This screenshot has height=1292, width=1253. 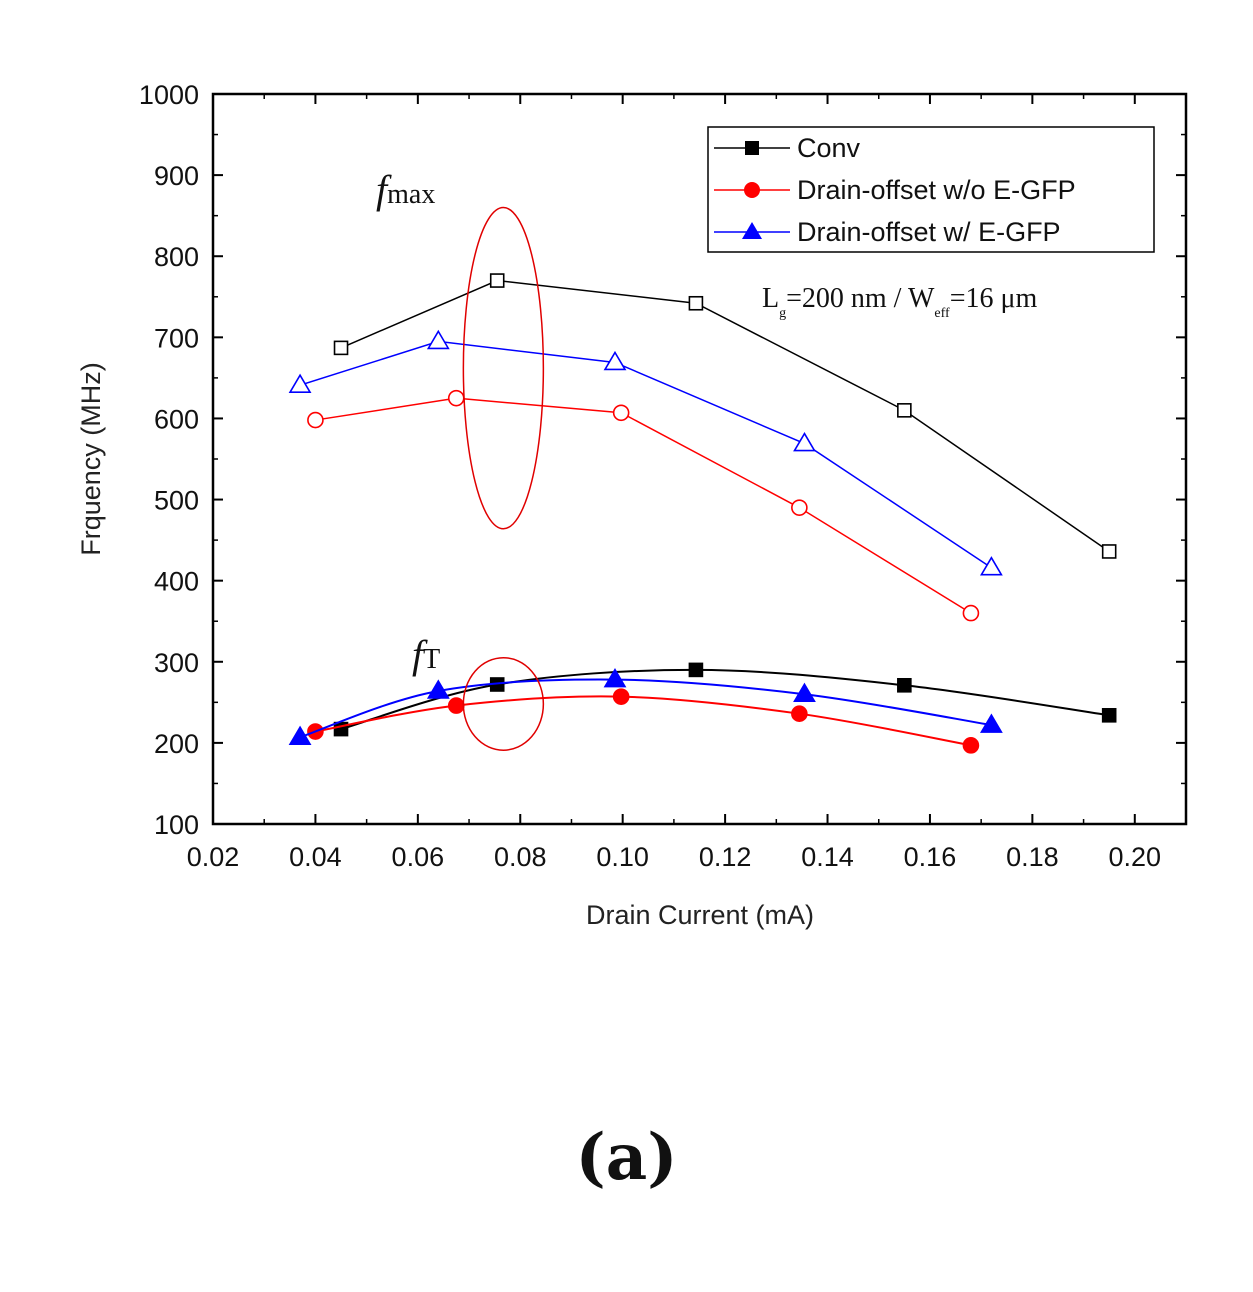 I want to click on legend-label-wo: Drain-offset w/o E-GFP, so click(x=936, y=190).